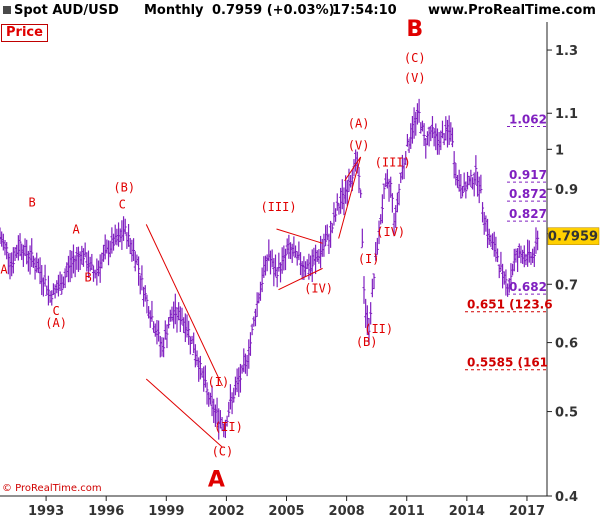  I want to click on current-price-box, so click(573, 236).